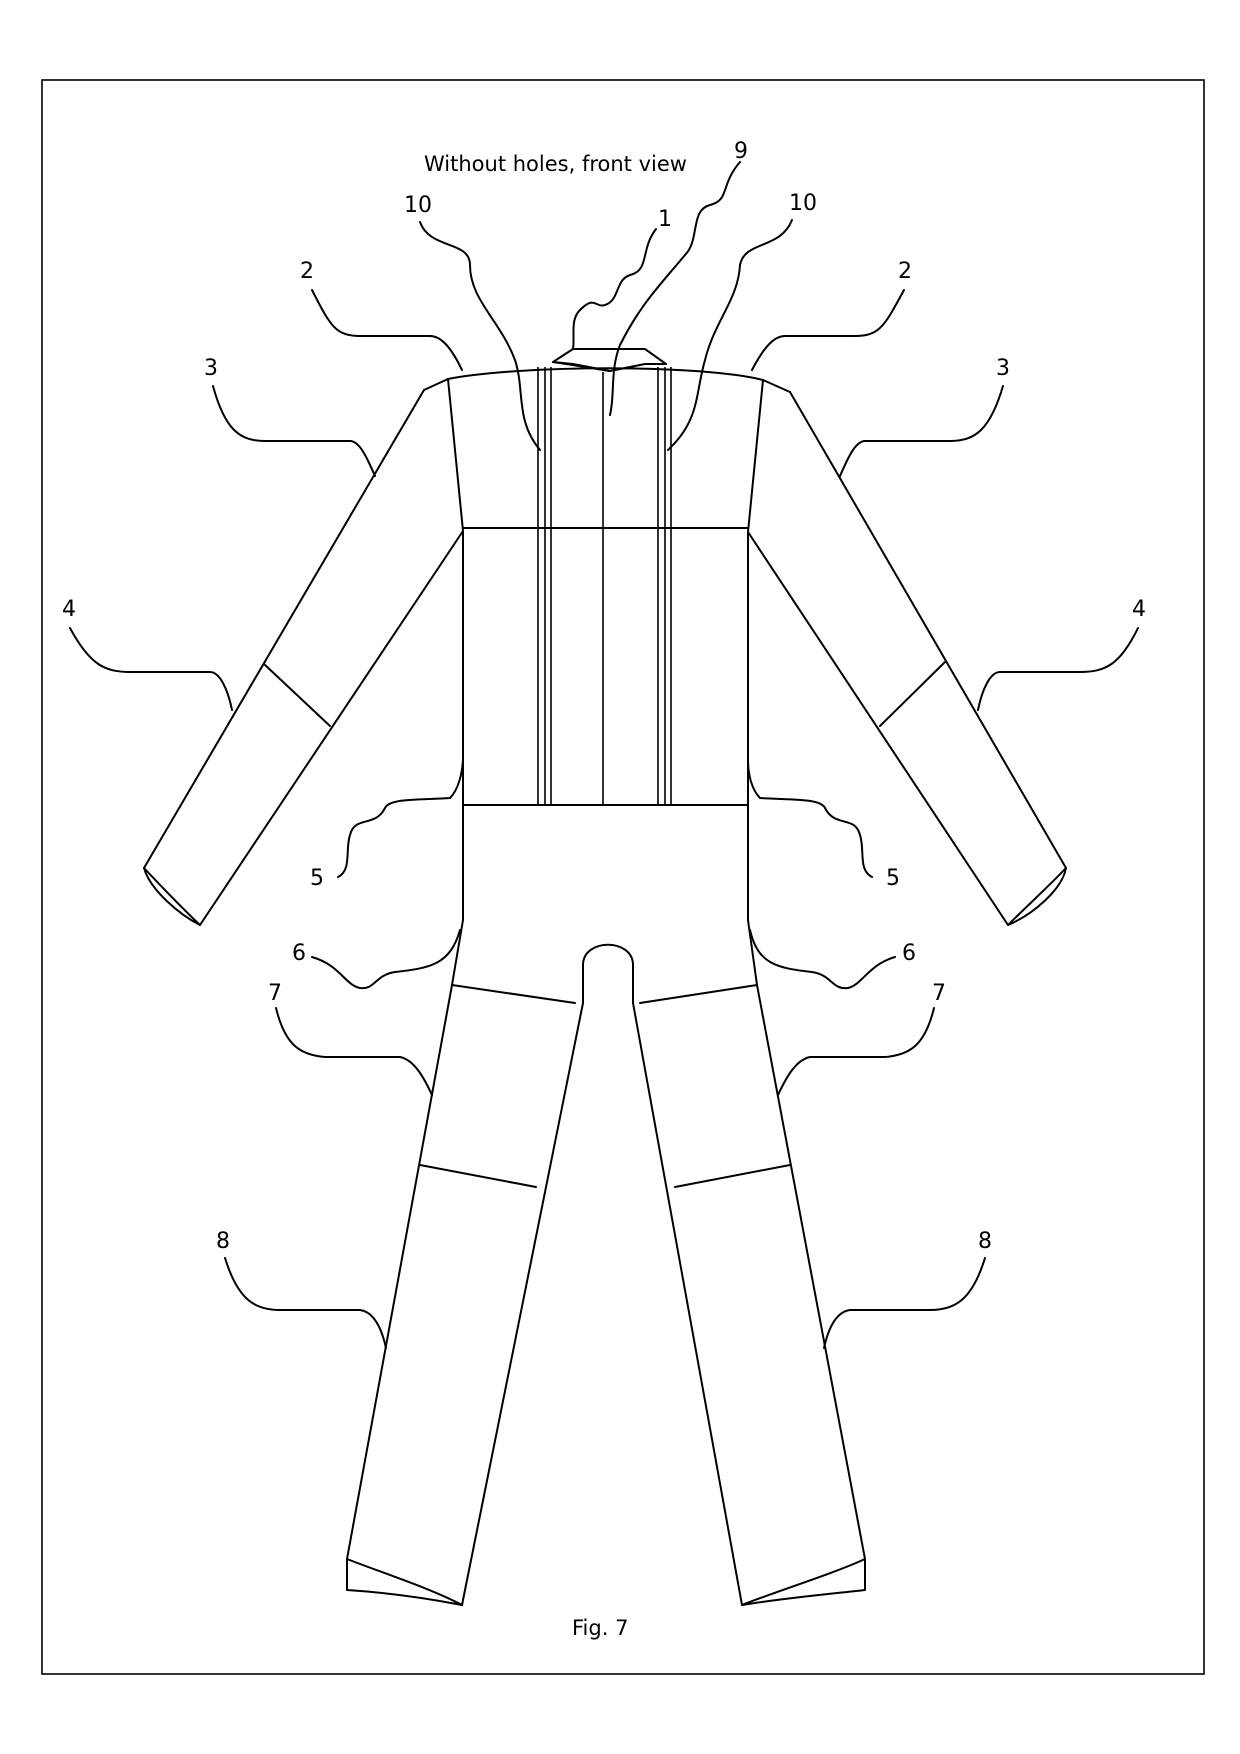 Image resolution: width=1240 pixels, height=1754 pixels. What do you see at coordinates (776, 386) in the screenshot?
I see `right-shoulder-corner` at bounding box center [776, 386].